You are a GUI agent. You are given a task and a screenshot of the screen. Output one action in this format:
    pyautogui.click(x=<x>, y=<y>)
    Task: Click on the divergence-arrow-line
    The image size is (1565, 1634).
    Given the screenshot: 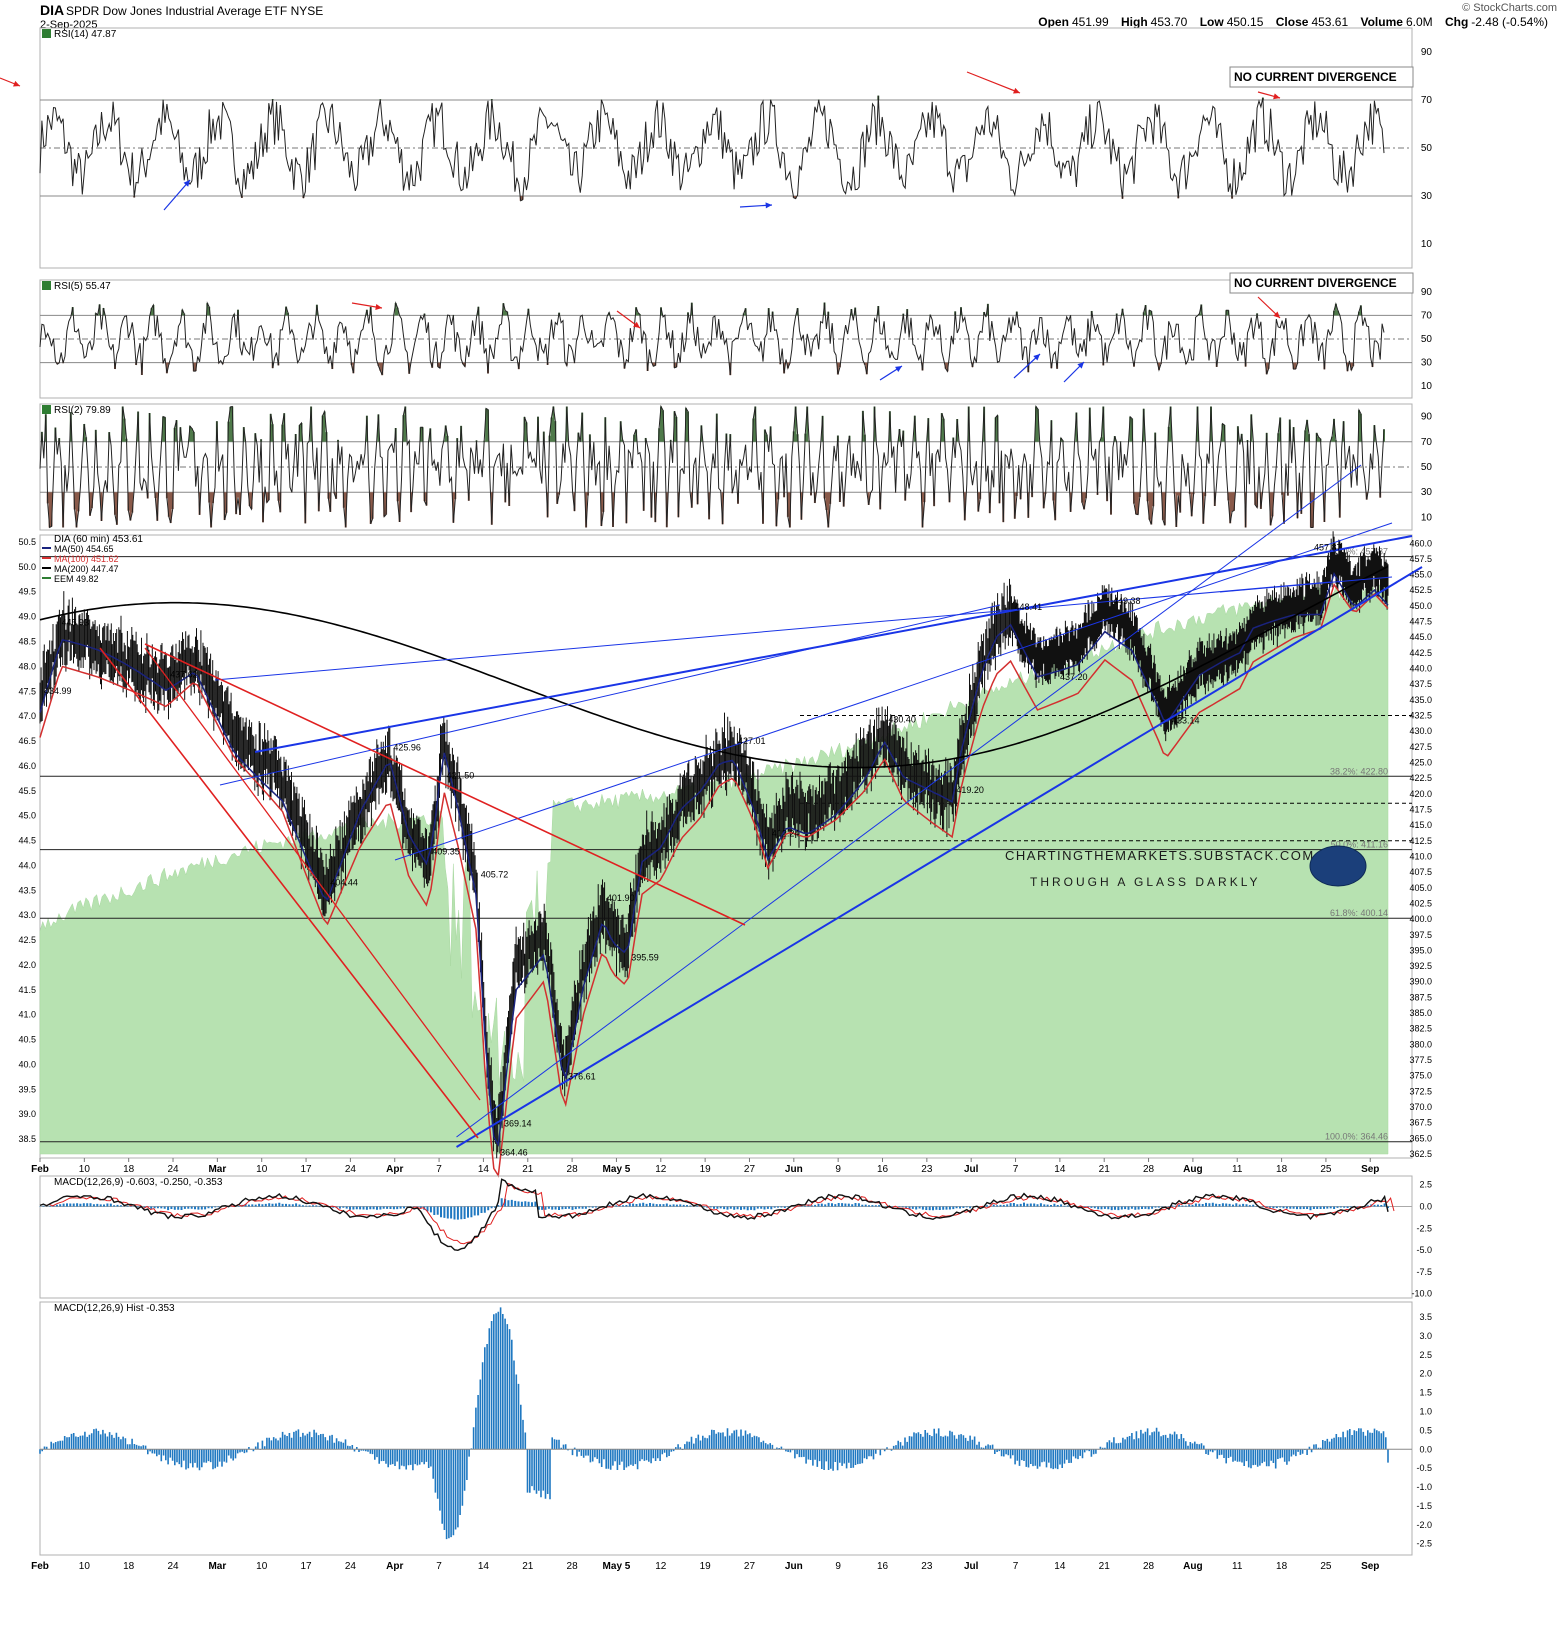 What is the action you would take?
    pyautogui.click(x=993, y=82)
    